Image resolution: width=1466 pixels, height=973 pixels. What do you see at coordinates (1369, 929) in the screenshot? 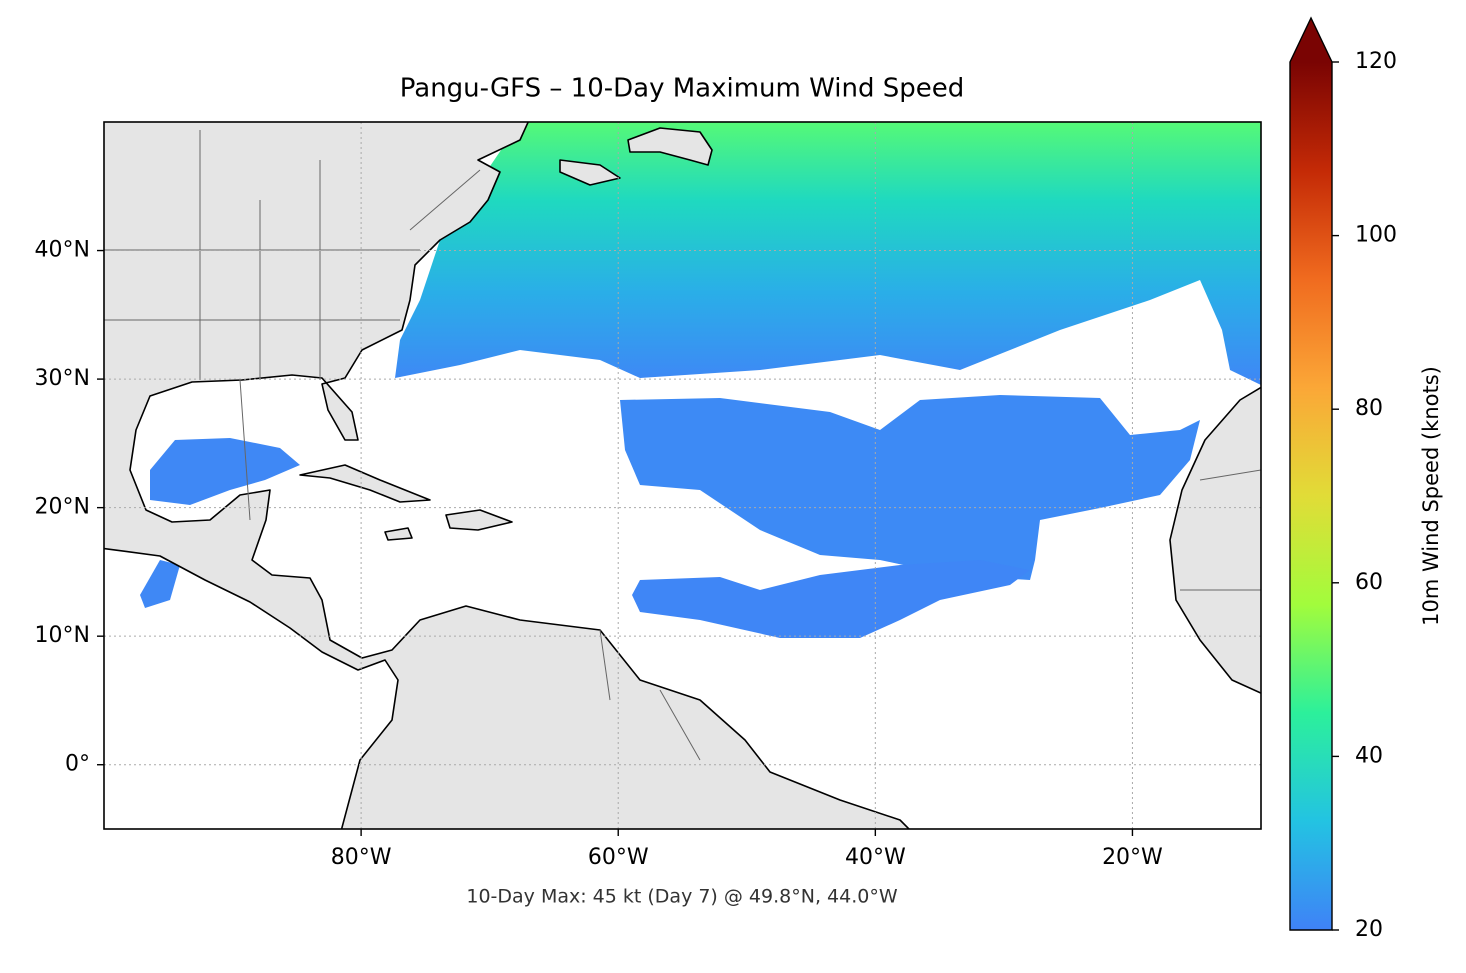
I see `colorbar-tick-label: 20` at bounding box center [1369, 929].